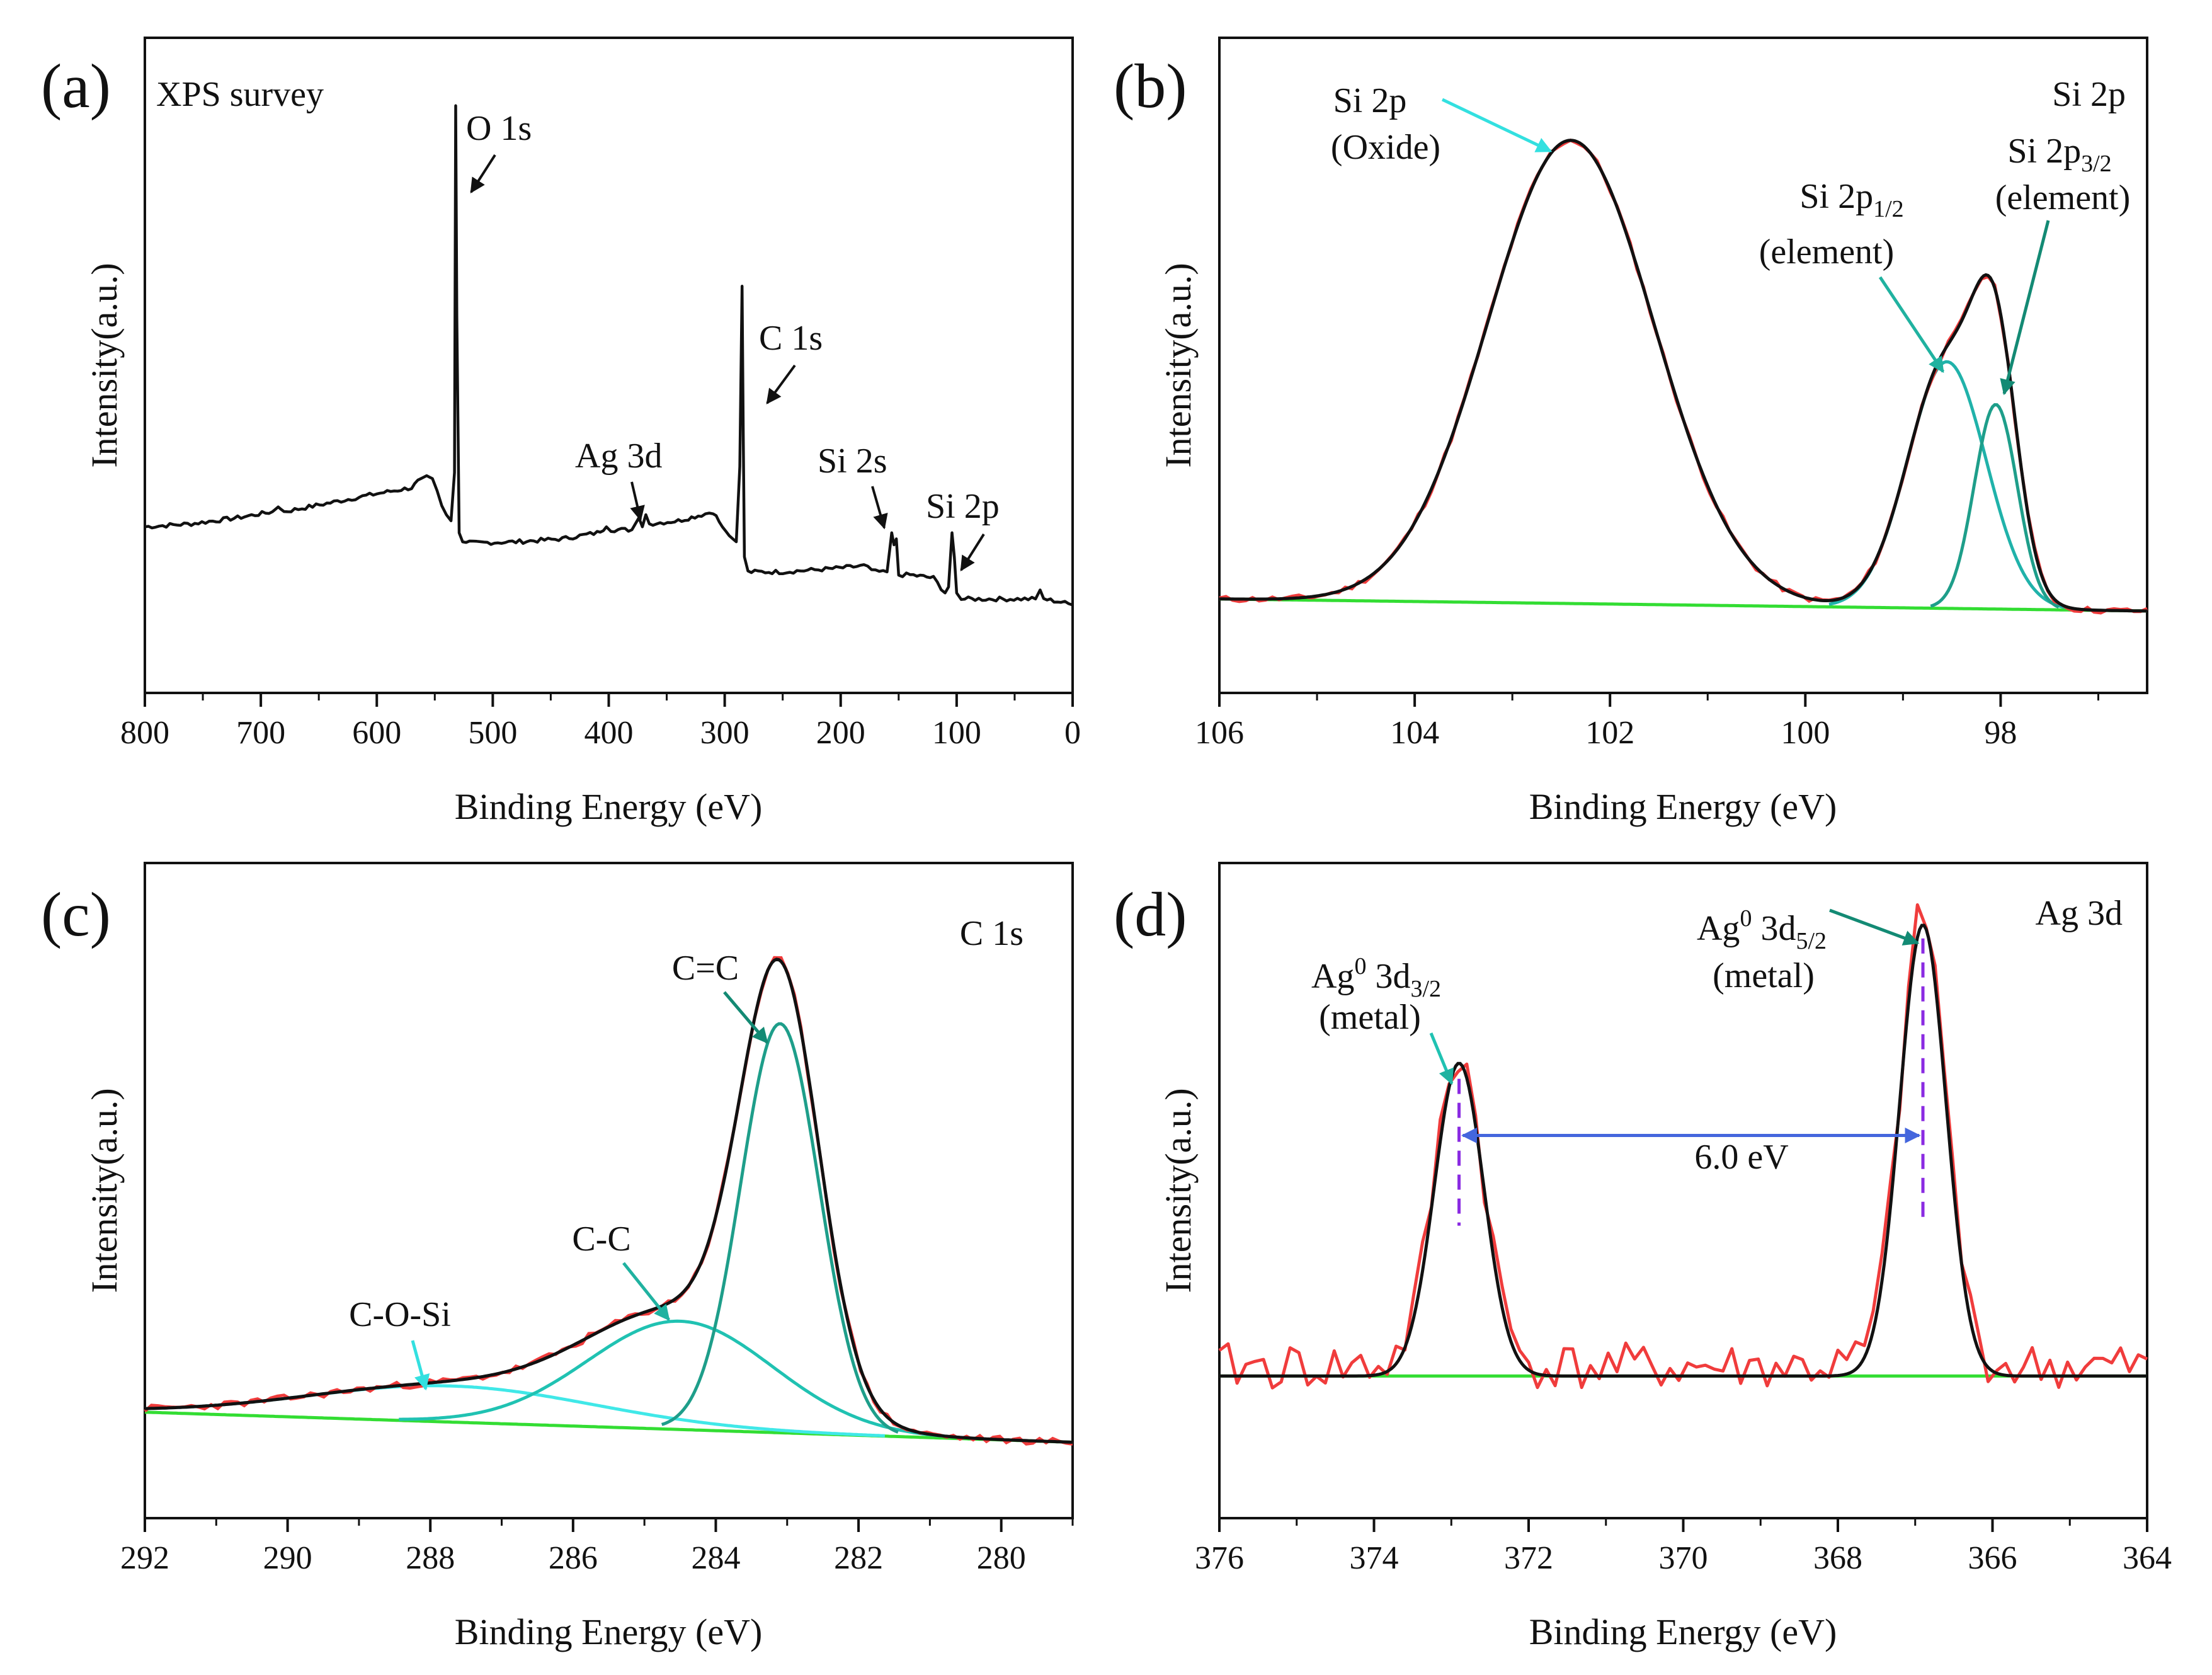 The image size is (2212, 1675). What do you see at coordinates (2147, 1558) in the screenshot?
I see `x-tick-label: 364` at bounding box center [2147, 1558].